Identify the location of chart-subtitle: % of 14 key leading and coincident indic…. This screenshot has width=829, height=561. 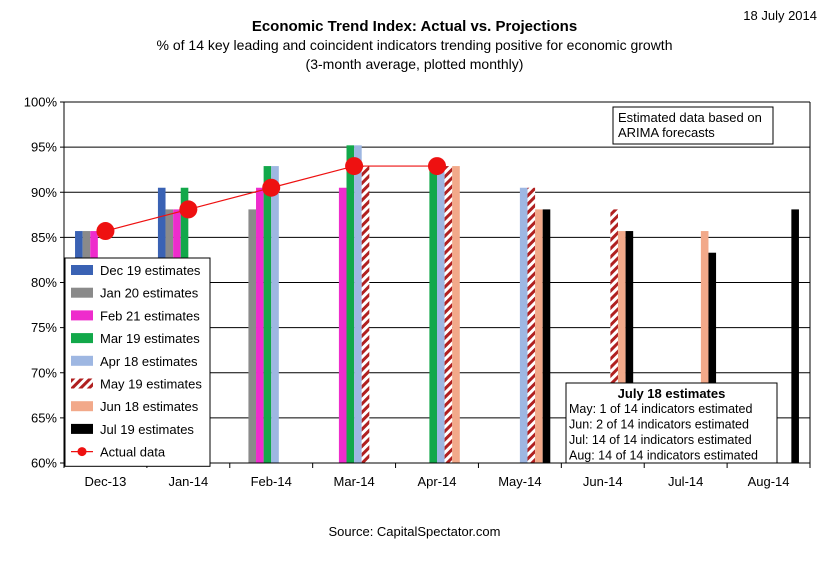
(414, 45).